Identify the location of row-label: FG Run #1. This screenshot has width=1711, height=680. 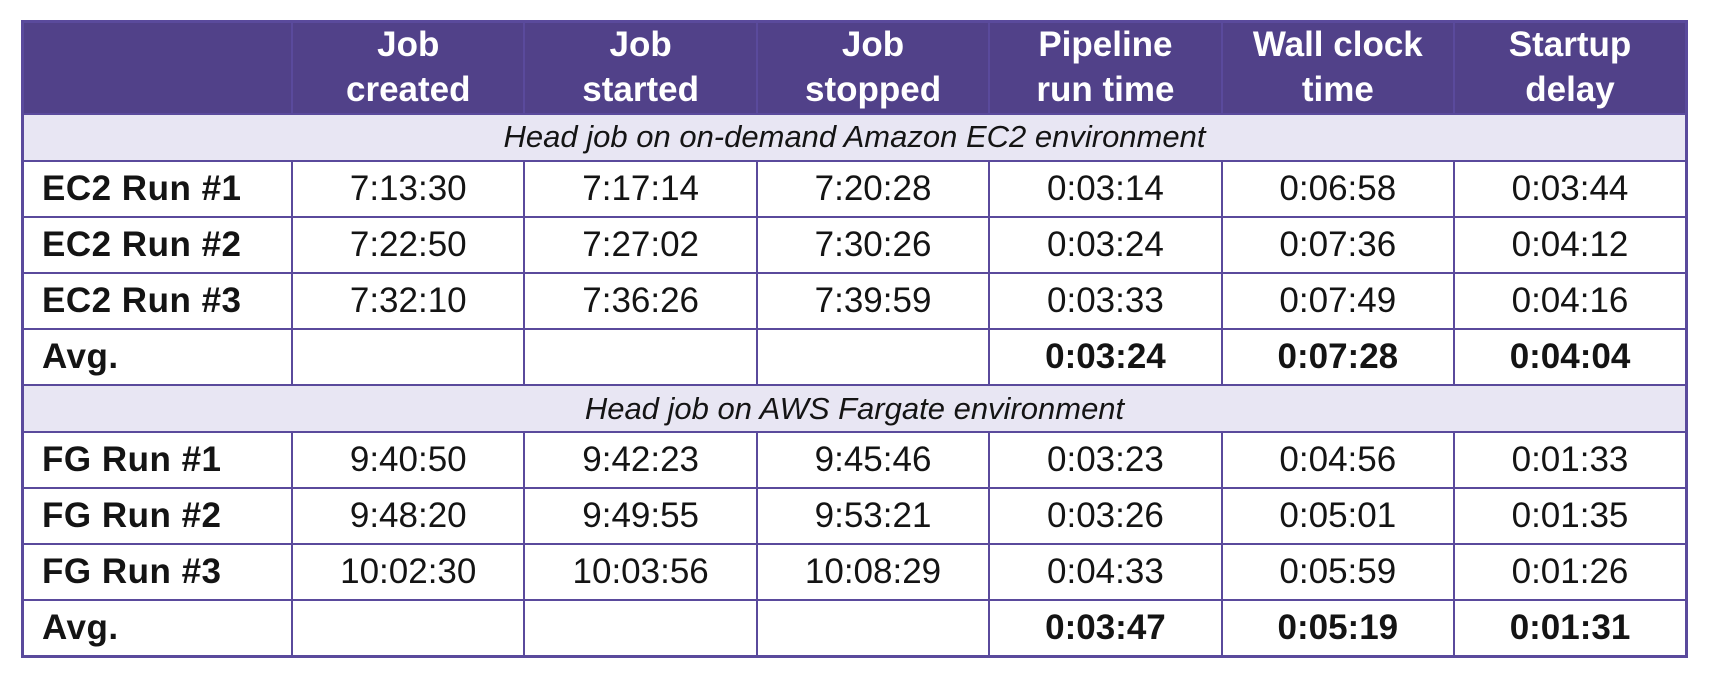
(157, 460).